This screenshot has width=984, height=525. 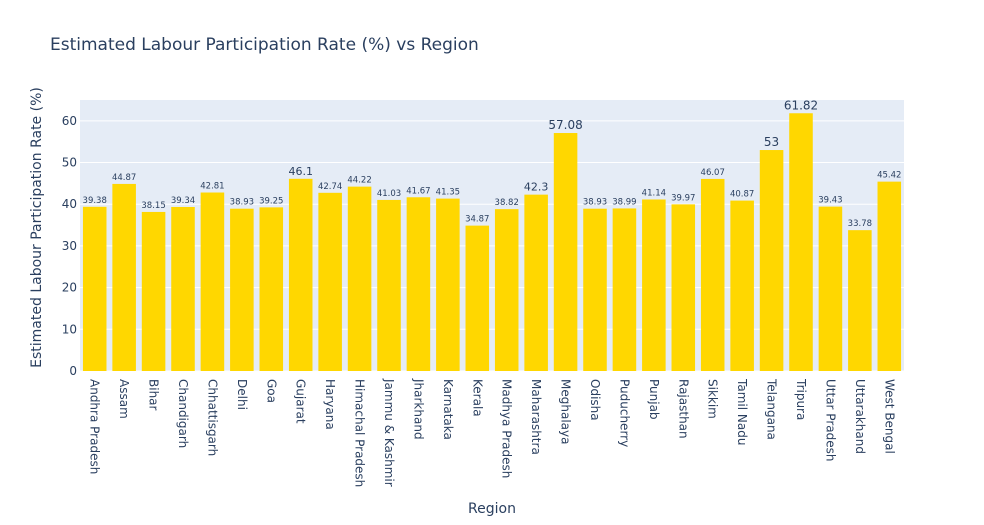 I want to click on x-tick-label: Jammu & Kashmir, so click(x=389, y=432).